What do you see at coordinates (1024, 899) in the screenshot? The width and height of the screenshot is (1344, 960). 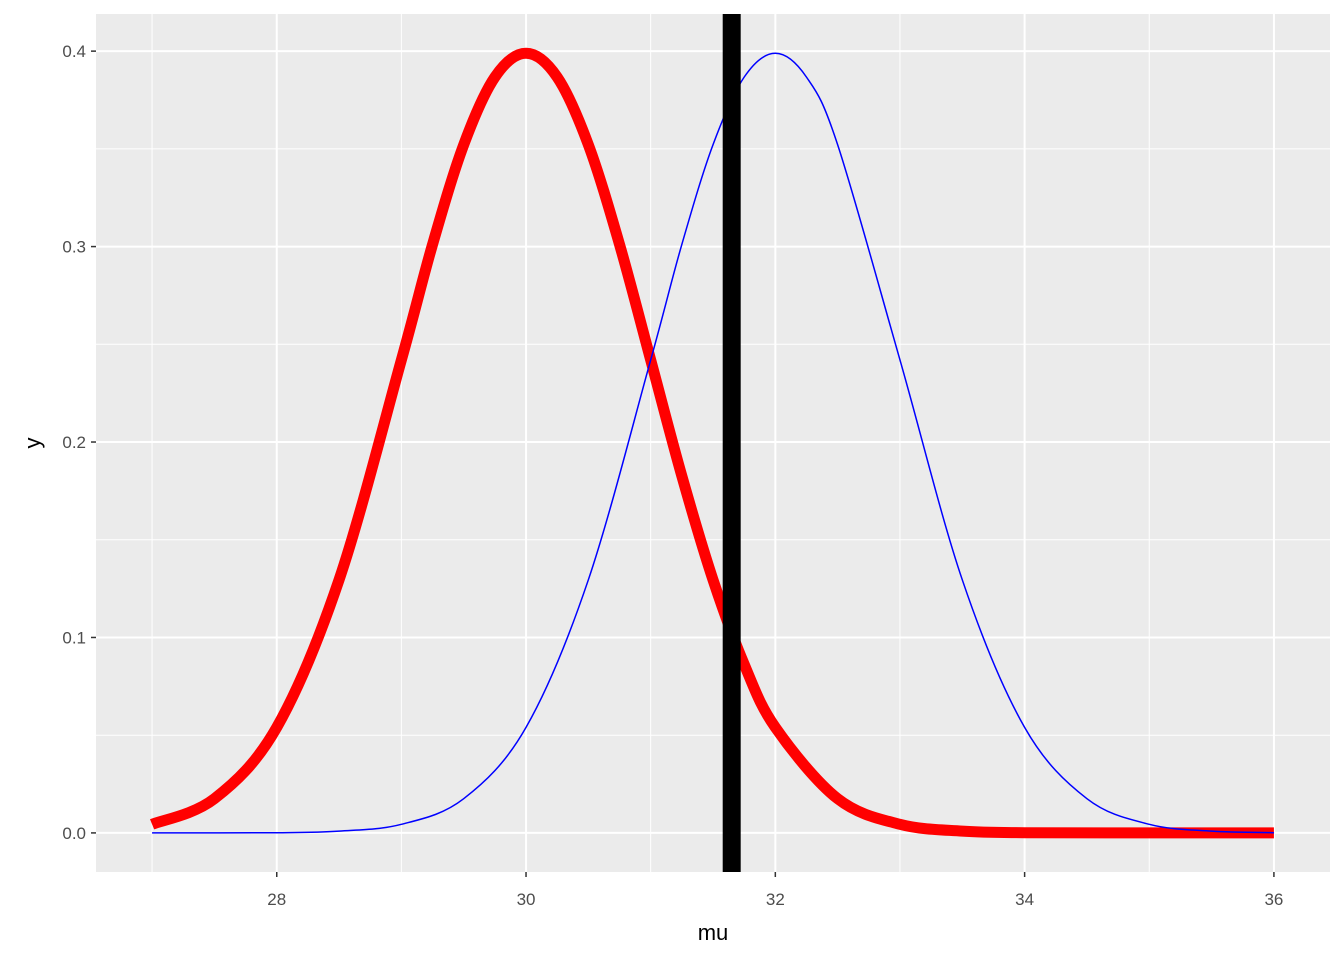 I see `x-tick-label: 34` at bounding box center [1024, 899].